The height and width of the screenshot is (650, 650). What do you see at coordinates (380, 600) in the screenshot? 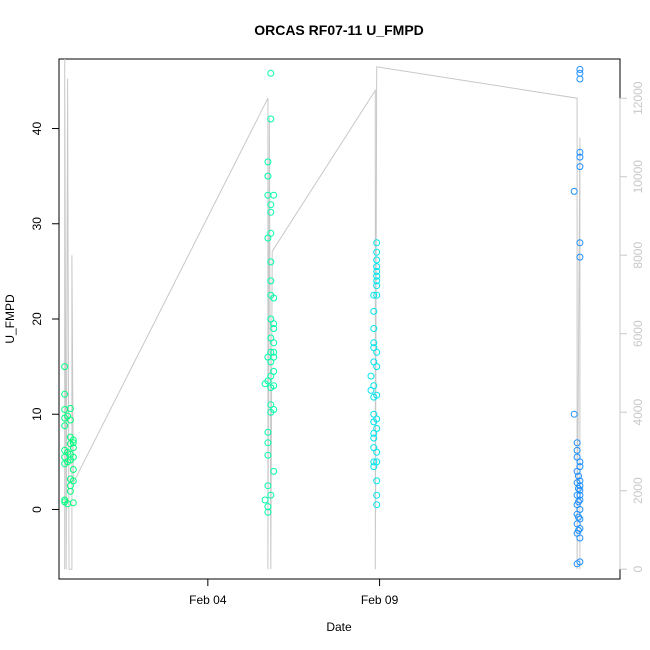
I see `x-tick-label: Feb 09` at bounding box center [380, 600].